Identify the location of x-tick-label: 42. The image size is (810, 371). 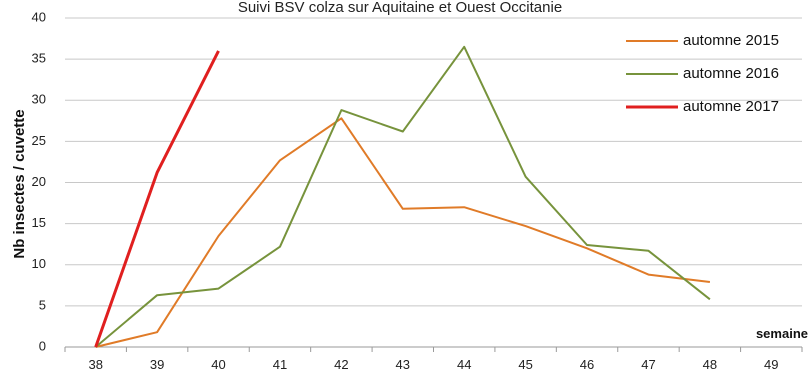
(341, 364).